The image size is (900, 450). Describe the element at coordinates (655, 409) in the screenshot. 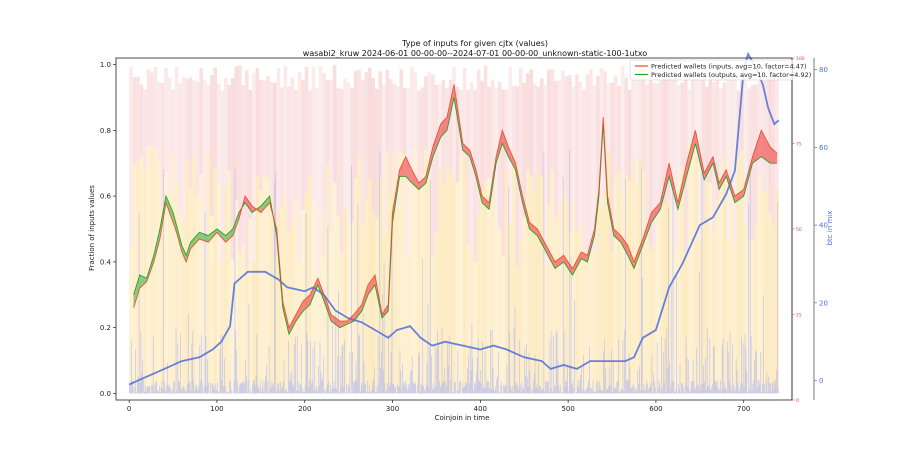

I see `x-tick-label: 600` at that location.